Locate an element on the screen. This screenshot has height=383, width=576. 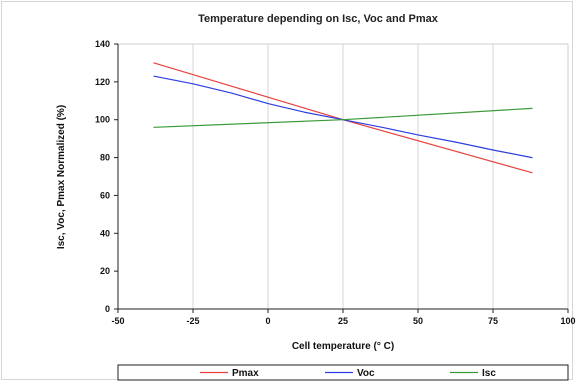
series-line-isc is located at coordinates (343, 117).